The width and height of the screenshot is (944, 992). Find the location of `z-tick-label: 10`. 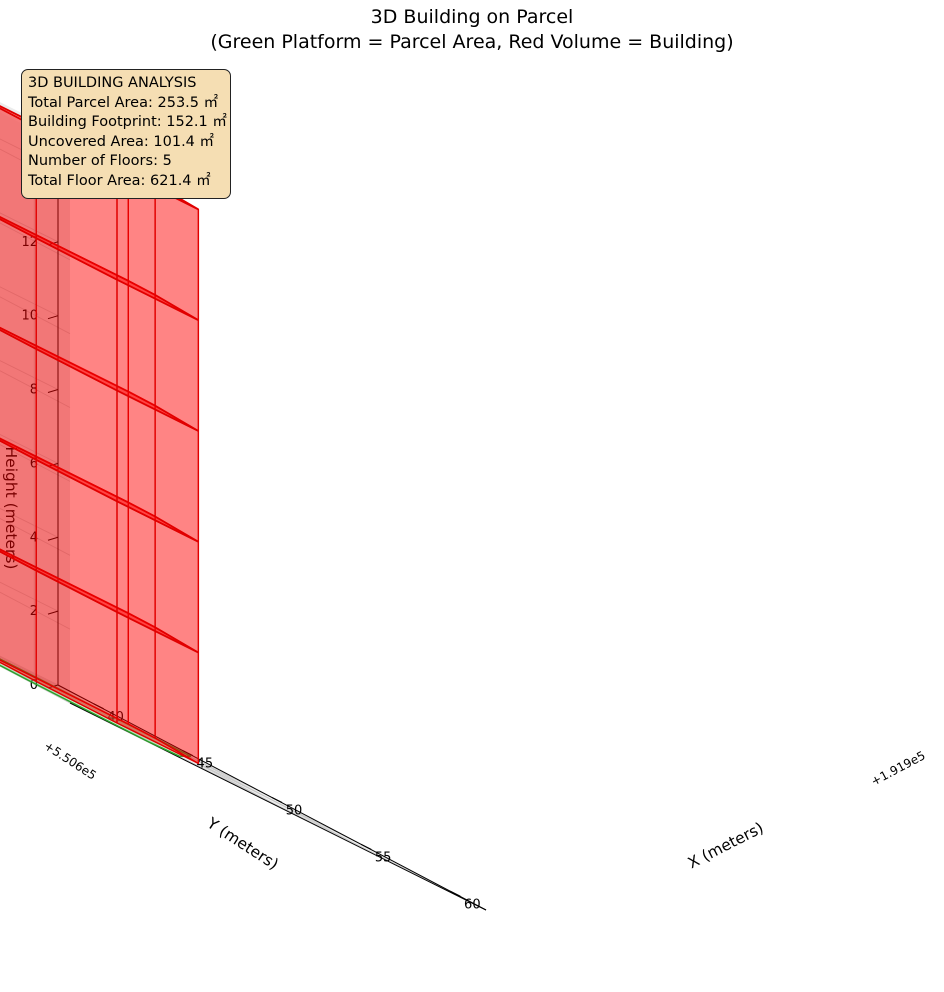

z-tick-label: 10 is located at coordinates (29, 316).